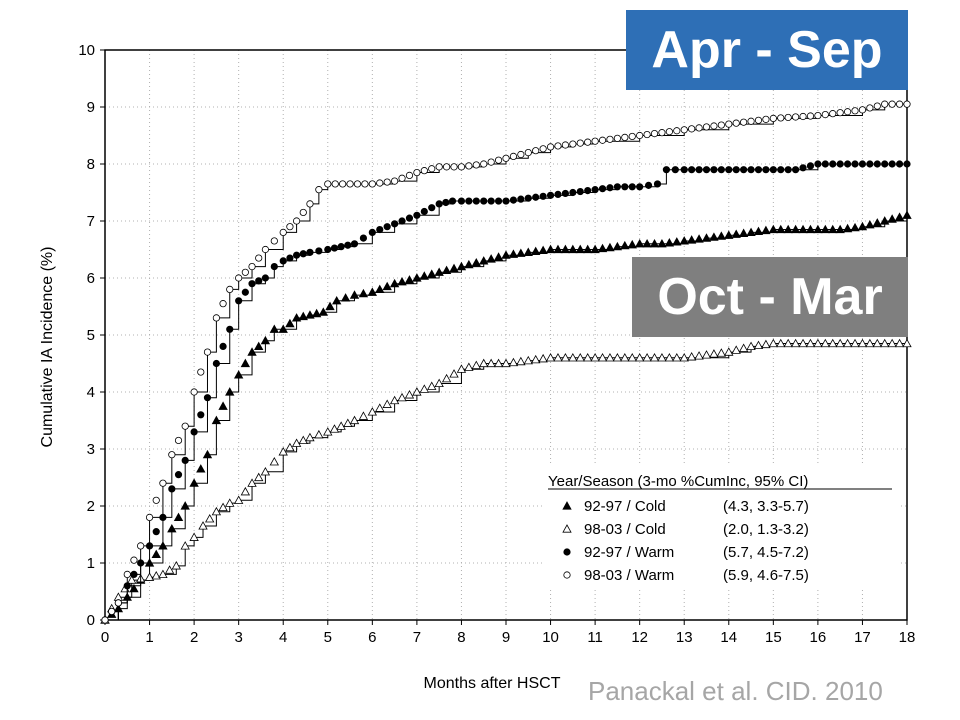 The height and width of the screenshot is (720, 960). Describe the element at coordinates (550, 637) in the screenshot. I see `x-tick-label: 10` at that location.